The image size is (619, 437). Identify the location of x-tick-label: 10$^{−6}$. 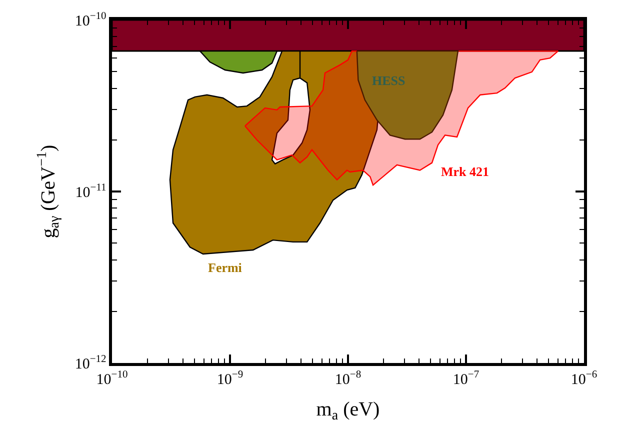
(584, 378).